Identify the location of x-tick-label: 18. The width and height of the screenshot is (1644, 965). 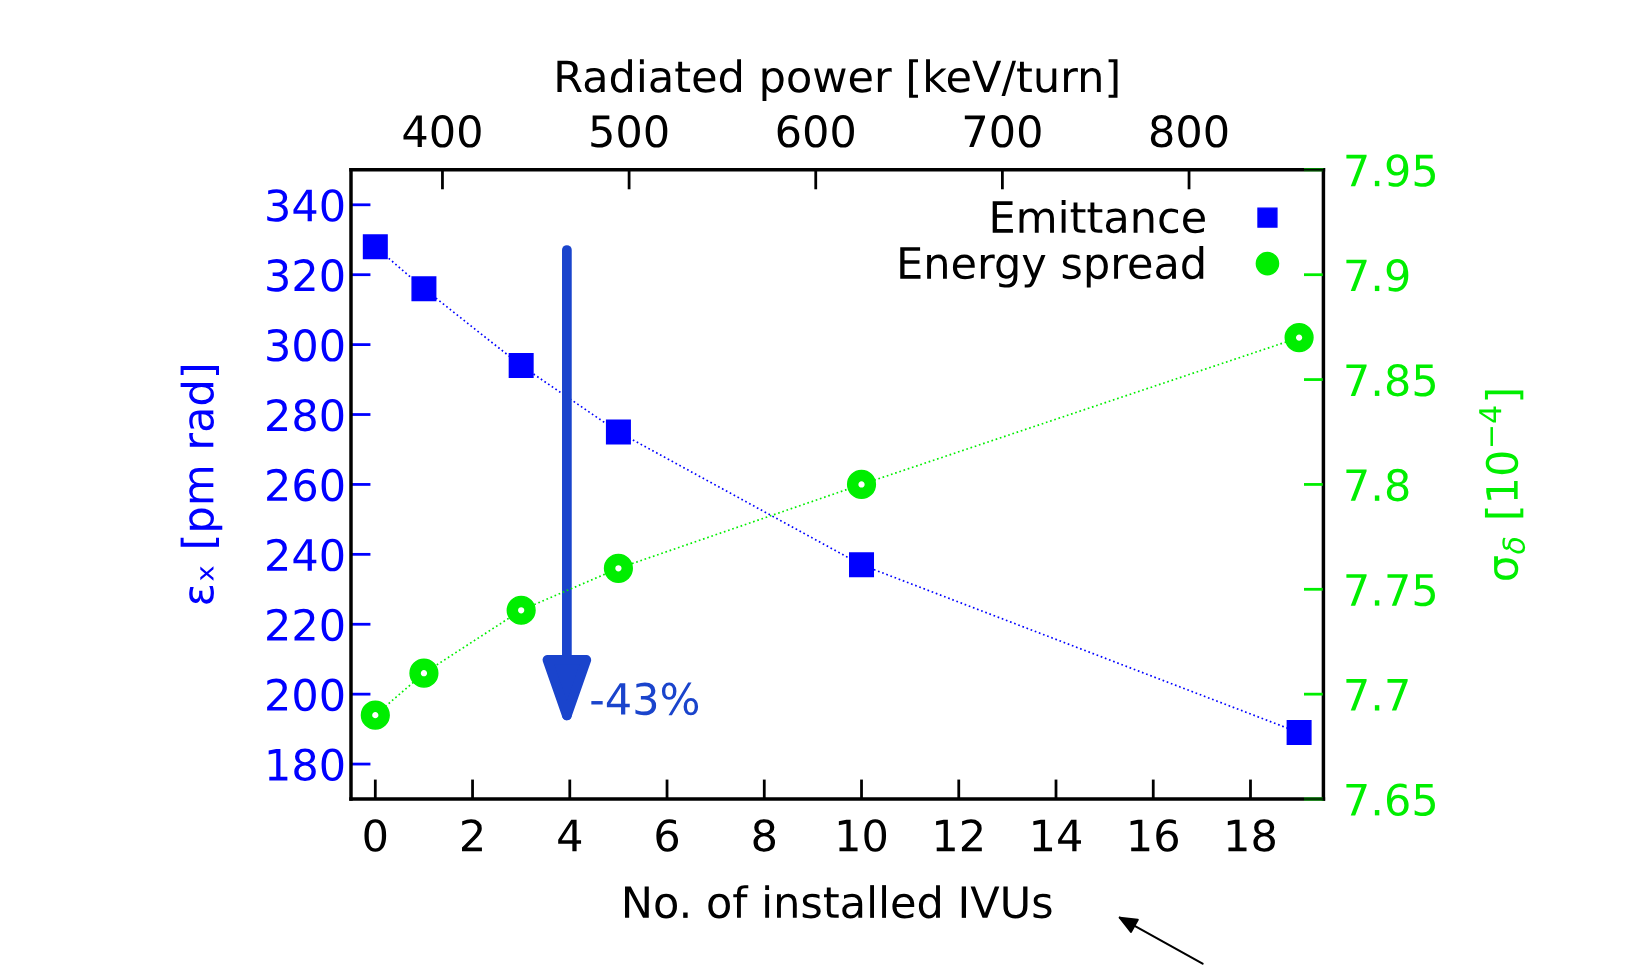
(1251, 835).